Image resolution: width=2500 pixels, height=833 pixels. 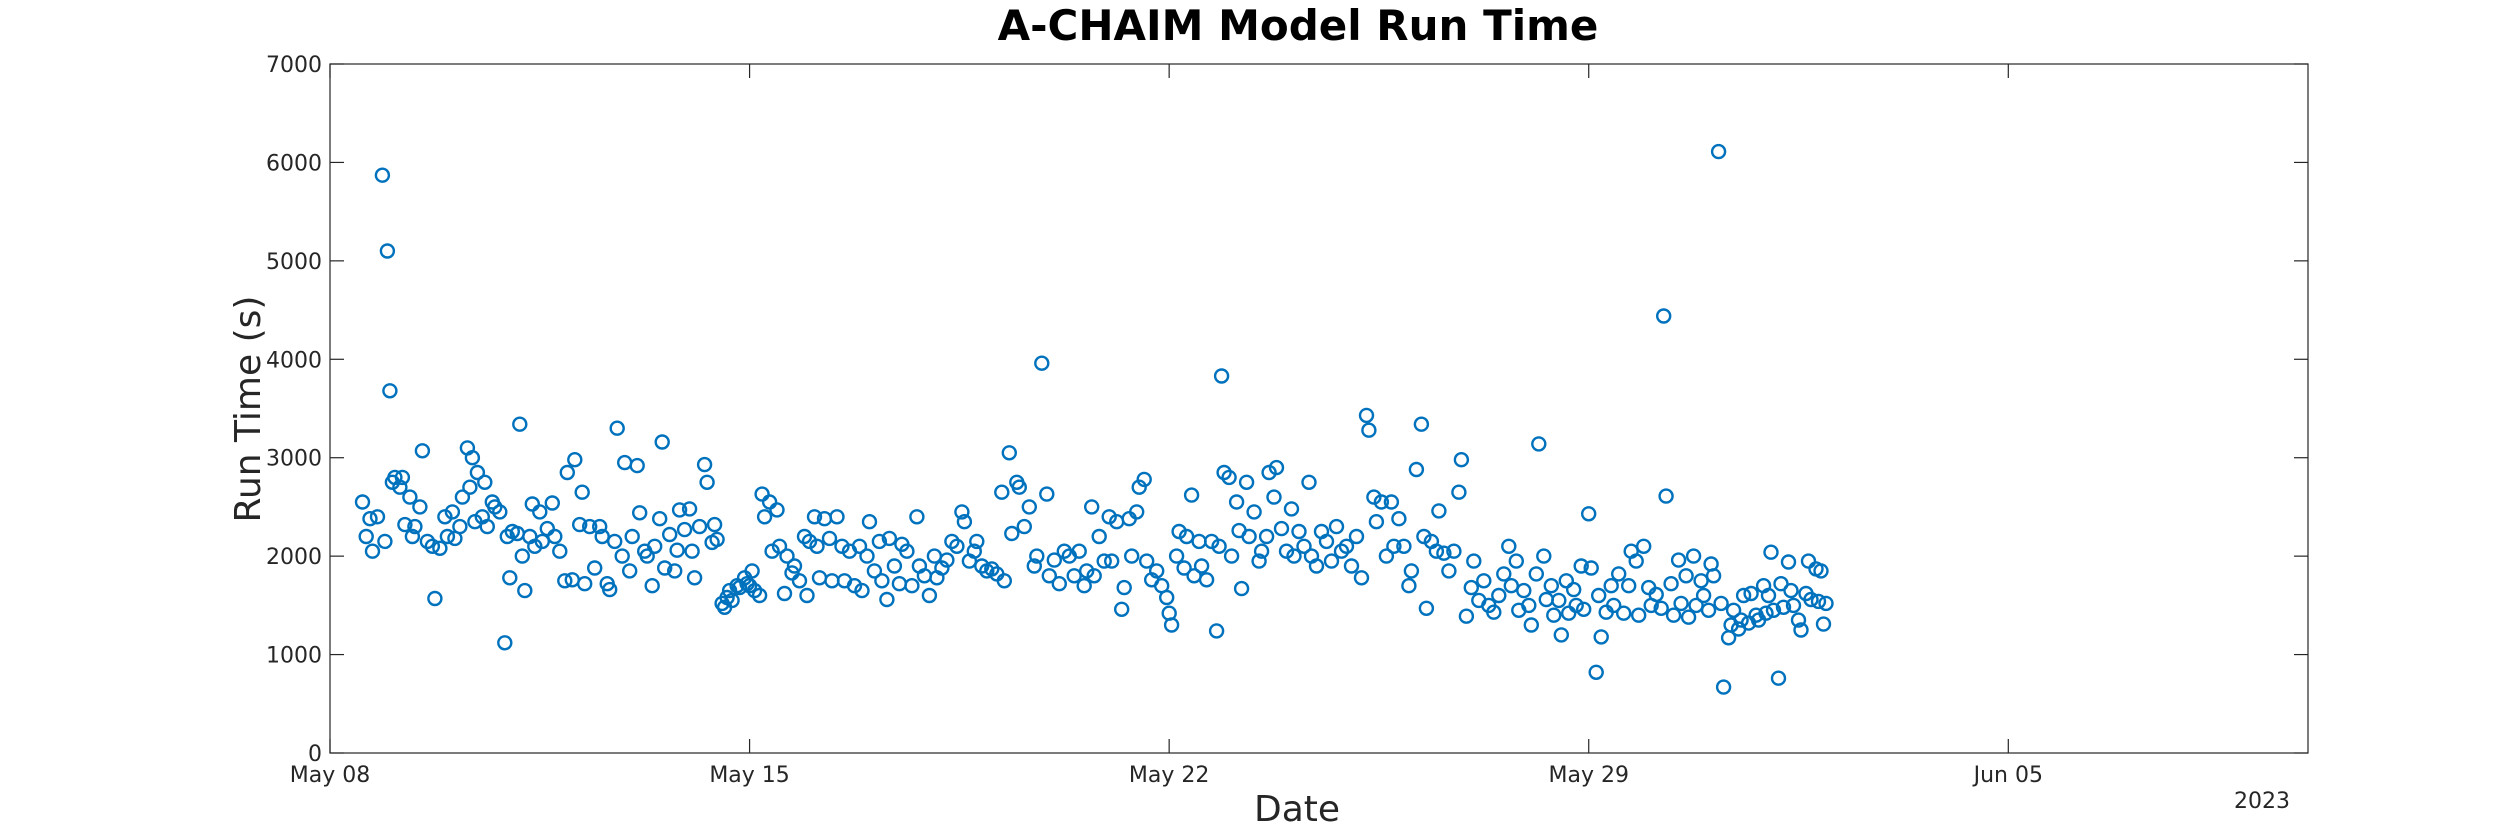 What do you see at coordinates (248, 409) in the screenshot?
I see `y-axis-label: Run Time (s)` at bounding box center [248, 409].